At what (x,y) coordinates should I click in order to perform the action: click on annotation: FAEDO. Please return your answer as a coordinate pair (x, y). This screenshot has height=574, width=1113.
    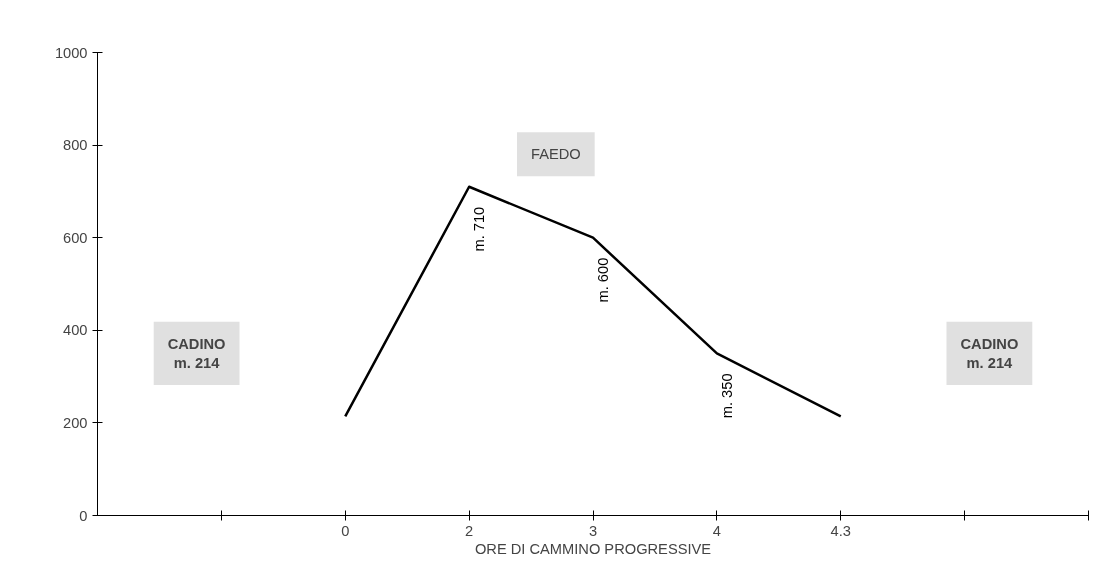
    Looking at the image, I should click on (556, 154).